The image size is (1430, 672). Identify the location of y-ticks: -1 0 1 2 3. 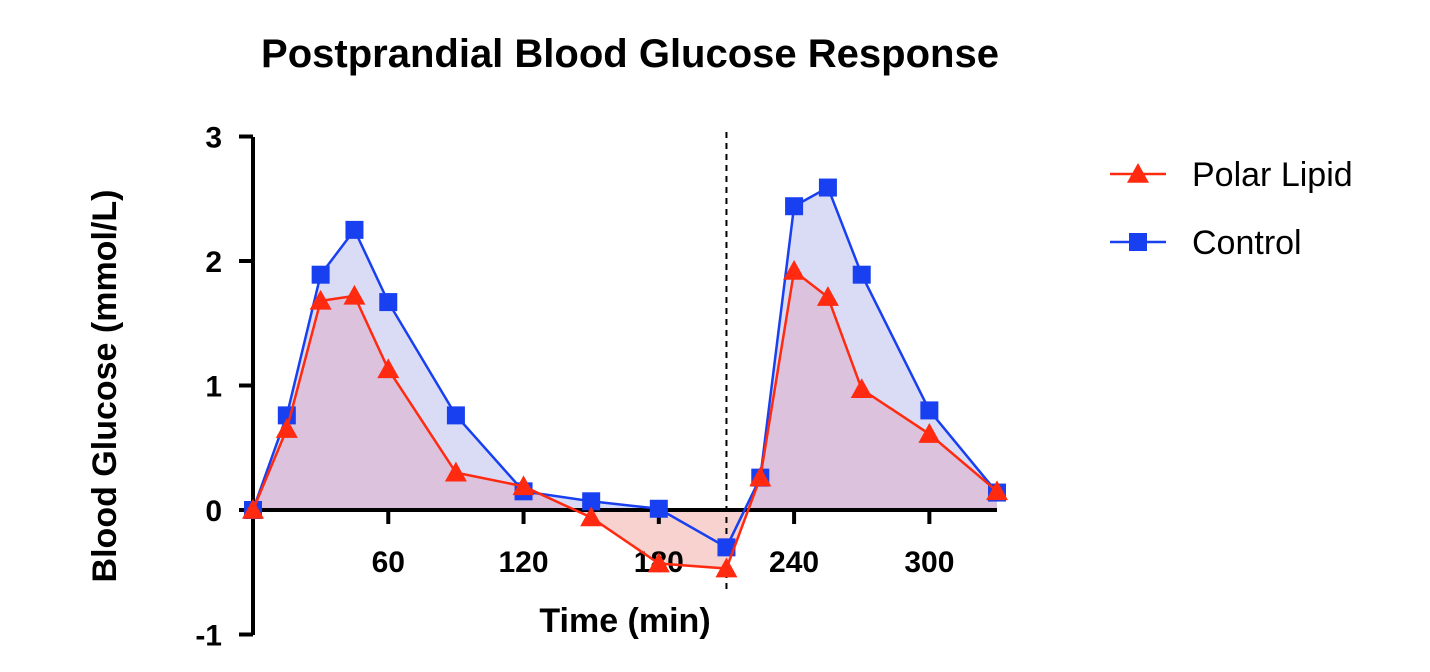
(224, 387).